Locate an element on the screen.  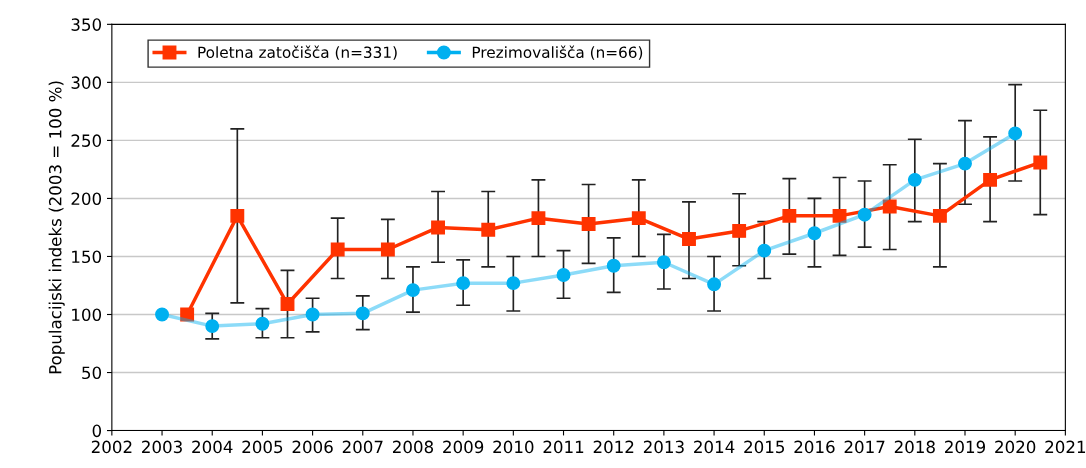
x-tick-label: 2010 is located at coordinates (513, 447).